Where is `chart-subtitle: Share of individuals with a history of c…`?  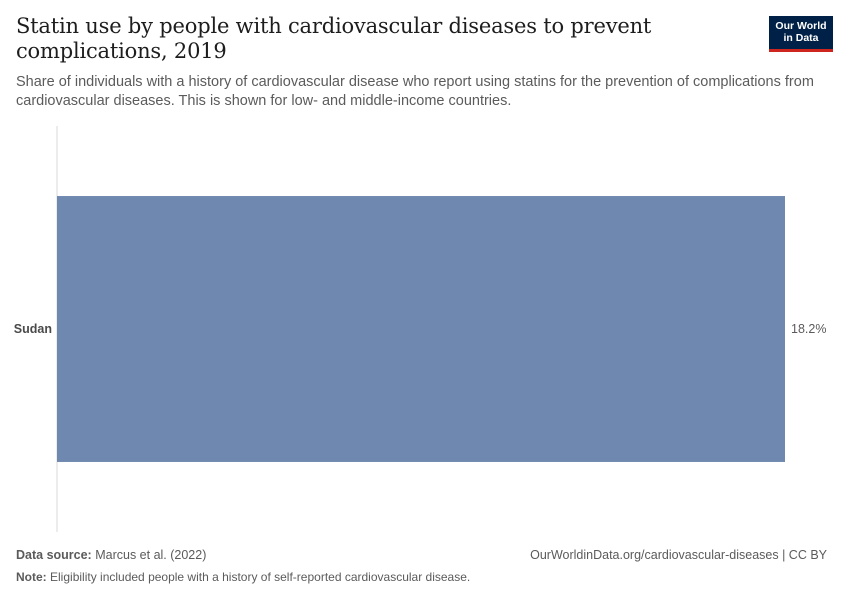 chart-subtitle: Share of individuals with a history of c… is located at coordinates (415, 91).